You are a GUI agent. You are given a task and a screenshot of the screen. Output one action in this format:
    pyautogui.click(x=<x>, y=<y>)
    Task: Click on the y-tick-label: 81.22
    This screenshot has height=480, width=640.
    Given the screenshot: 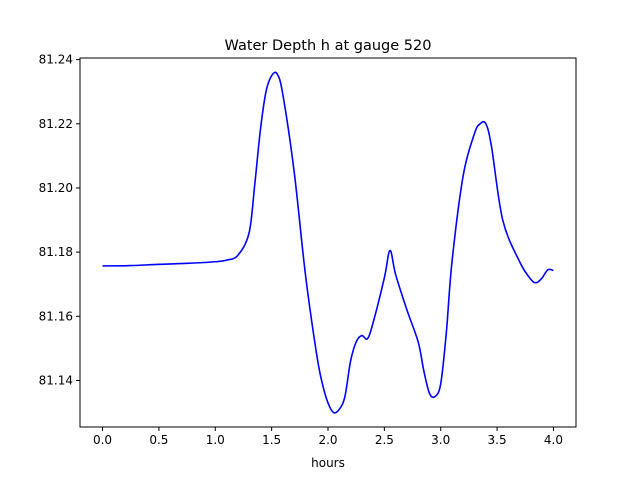 What is the action you would take?
    pyautogui.click(x=56, y=124)
    